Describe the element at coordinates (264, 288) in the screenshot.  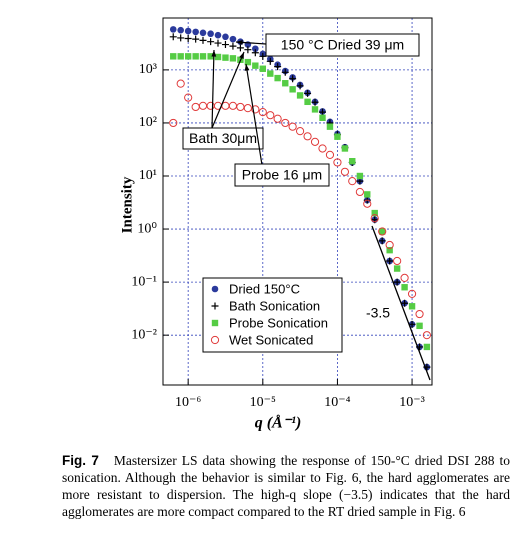
I see `legend-label: Dried 150°C` at that location.